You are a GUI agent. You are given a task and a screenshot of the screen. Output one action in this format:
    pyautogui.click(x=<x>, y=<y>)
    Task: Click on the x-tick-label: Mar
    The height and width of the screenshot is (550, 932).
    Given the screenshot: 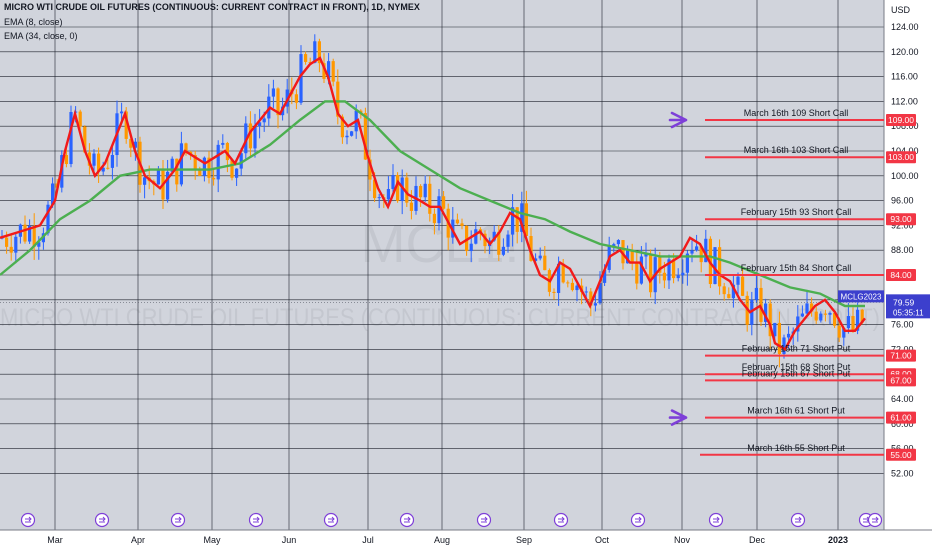 What is the action you would take?
    pyautogui.click(x=55, y=540)
    